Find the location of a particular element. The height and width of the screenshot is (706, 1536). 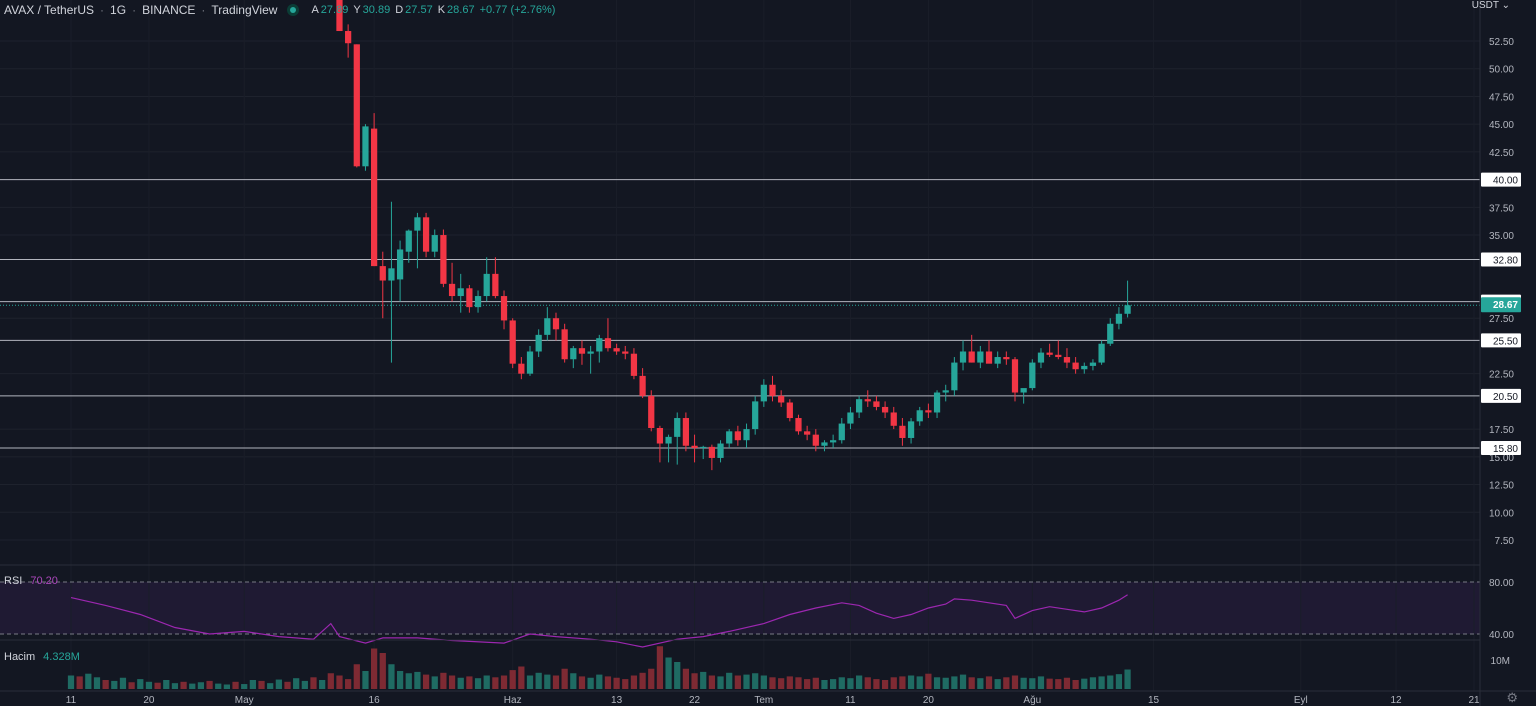

data-source: TradingView is located at coordinates (244, 10).